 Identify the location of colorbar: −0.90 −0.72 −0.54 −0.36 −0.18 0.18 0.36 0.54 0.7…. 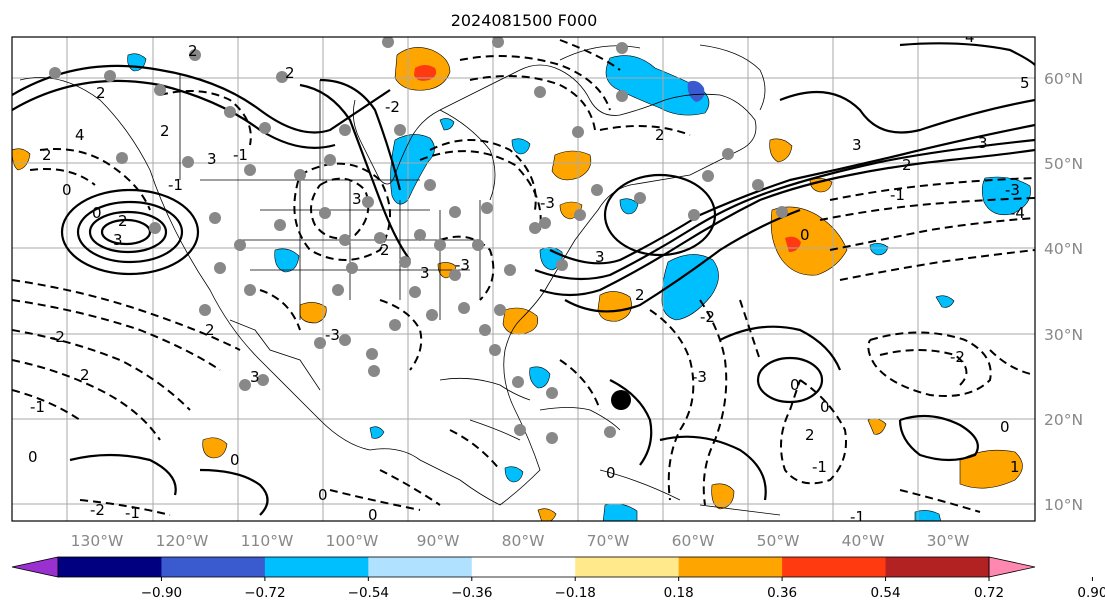
(558, 578).